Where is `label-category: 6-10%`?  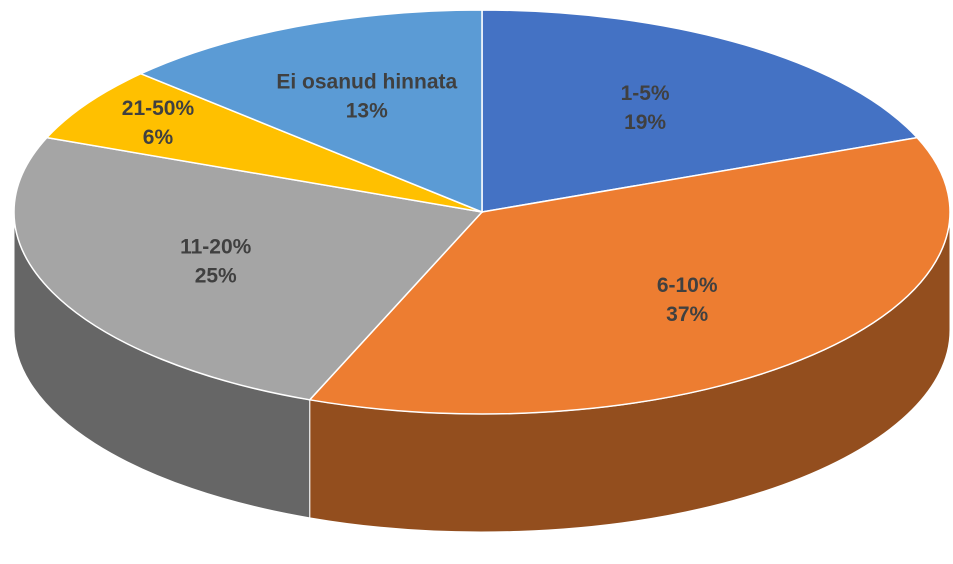
label-category: 6-10% is located at coordinates (687, 285).